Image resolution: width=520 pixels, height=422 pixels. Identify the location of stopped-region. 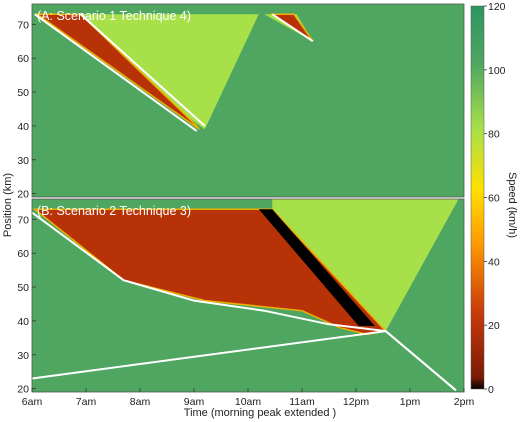
(316, 267).